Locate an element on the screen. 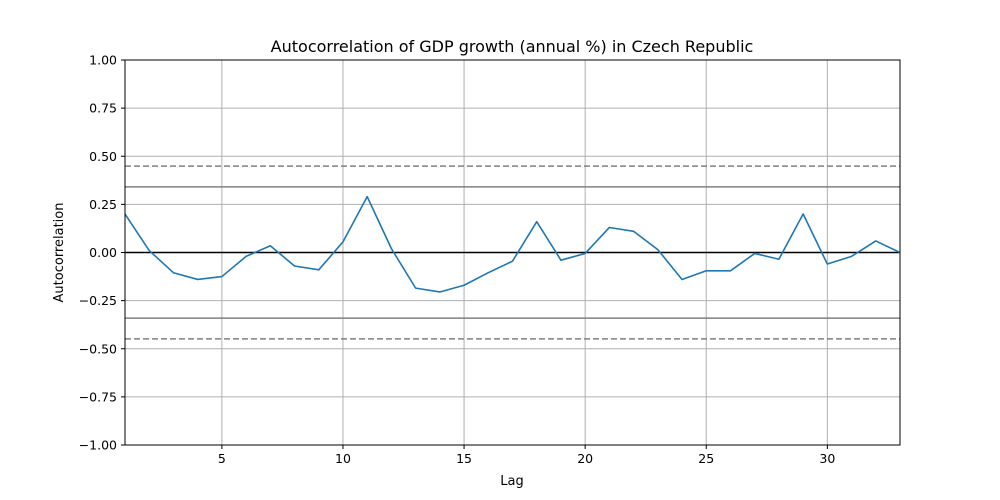  y-axis-label: Autocorrelation is located at coordinates (59, 253).